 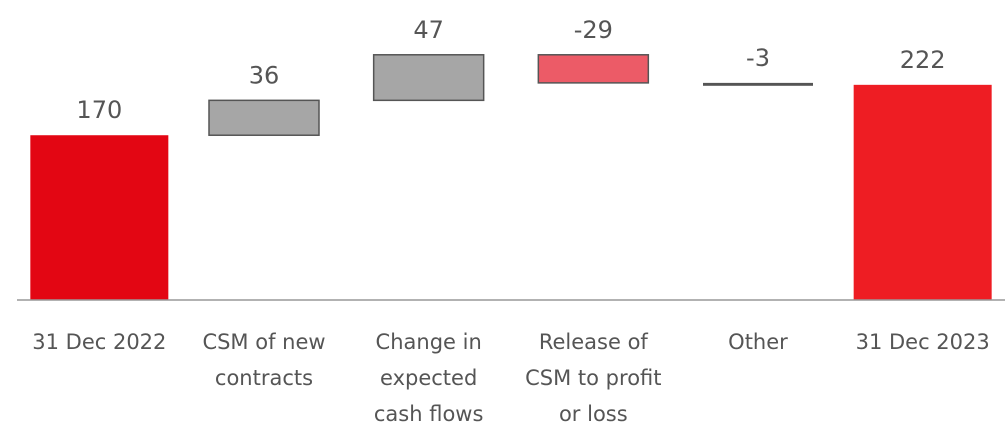 I want to click on category-label: contracts, so click(x=264, y=378).